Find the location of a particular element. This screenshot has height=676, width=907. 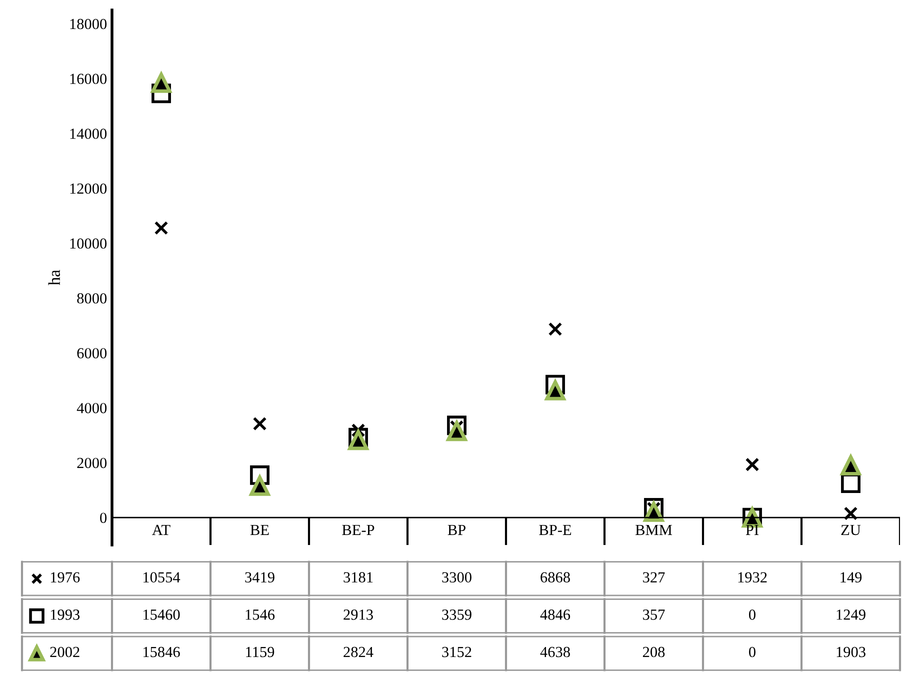

data-label: 15460 is located at coordinates (161, 615).